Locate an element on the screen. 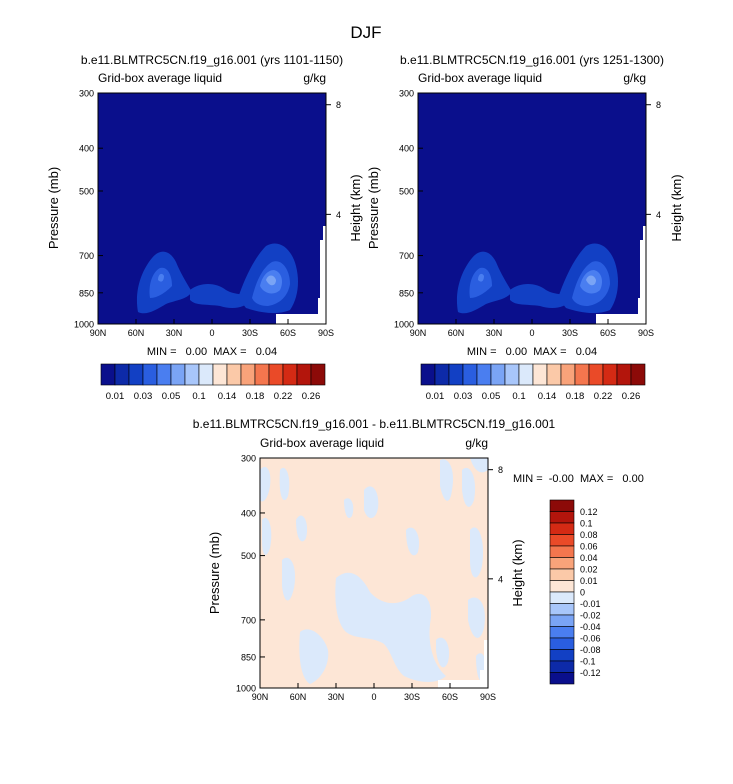 This screenshot has width=733, height=784. panel-1-contour-nh-inner is located at coordinates (160, 282).